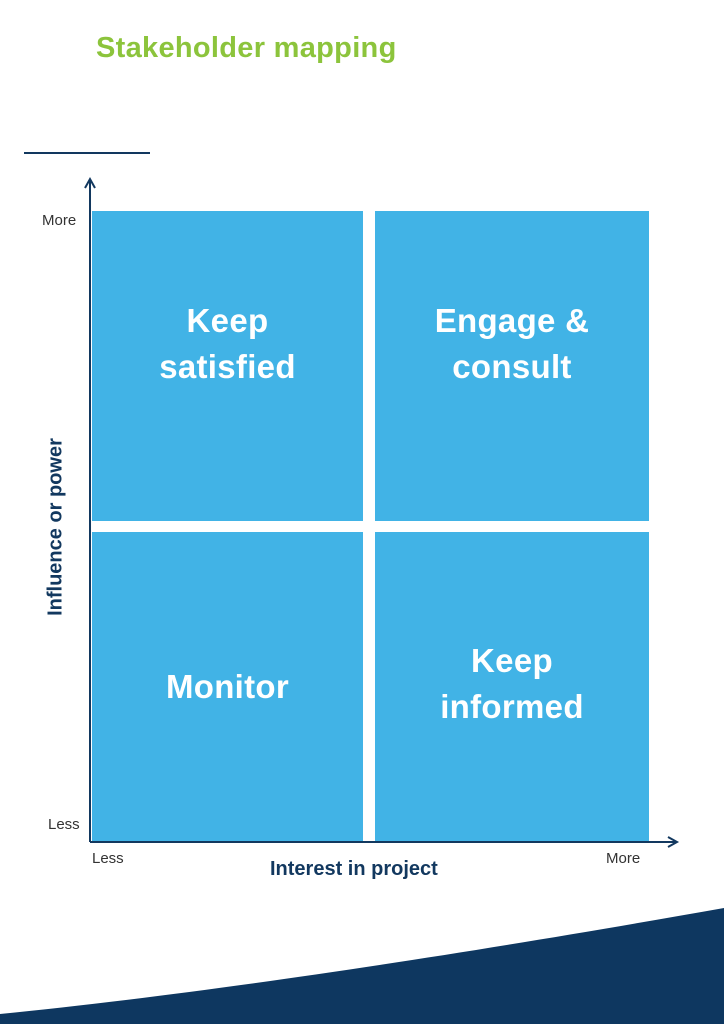  I want to click on quadrant-engage-consult: Engage & consult, so click(512, 366).